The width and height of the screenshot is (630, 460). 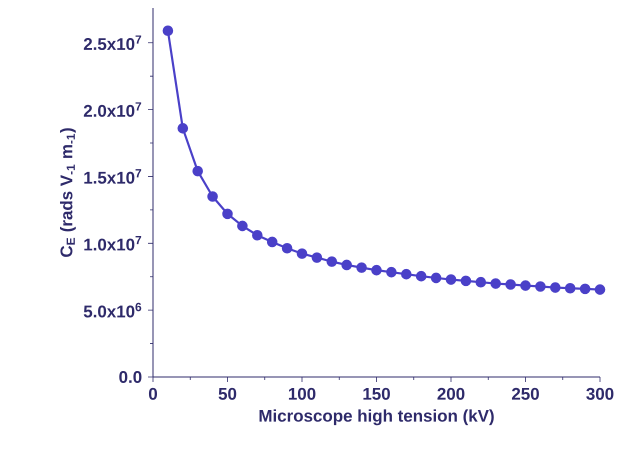 I want to click on y-tick-label: 1.0x10$^{7}$, so click(x=113, y=243).